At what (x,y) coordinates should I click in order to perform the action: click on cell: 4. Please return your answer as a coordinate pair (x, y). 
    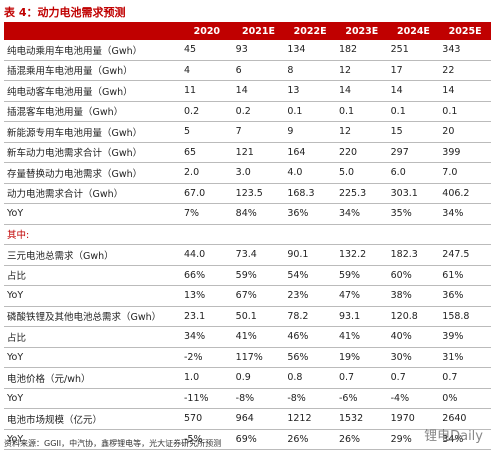
    Looking at the image, I should click on (207, 70).